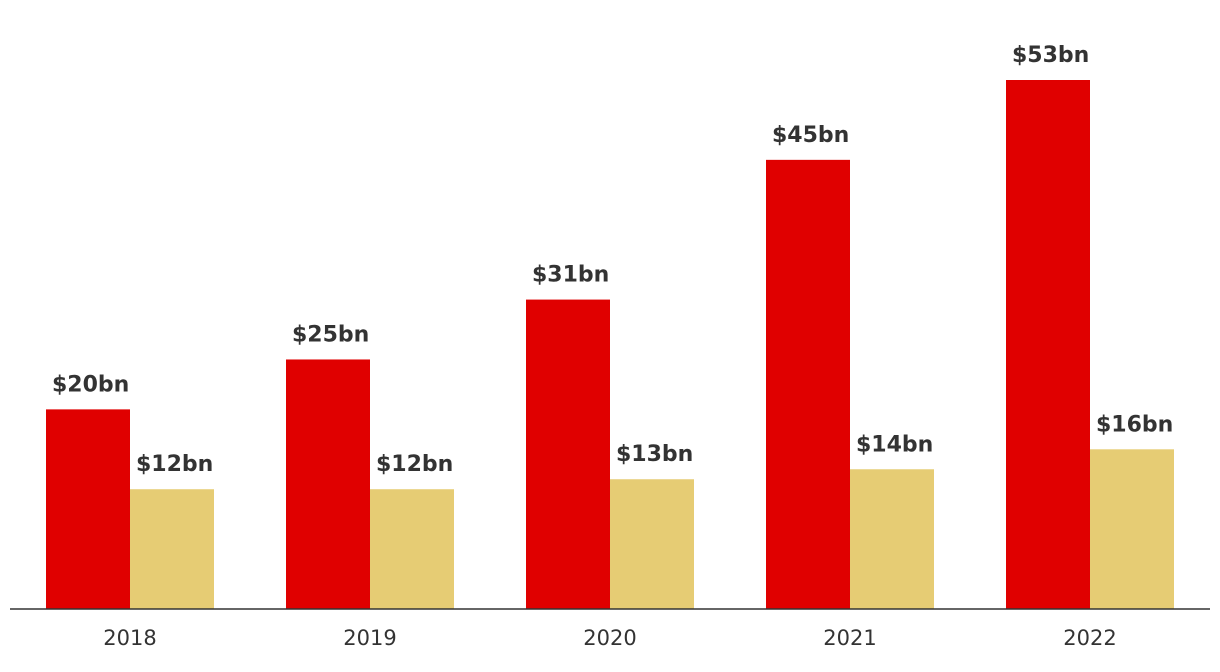  Describe the element at coordinates (129, 638) in the screenshot. I see `x-tick-label-2018: 2018` at that location.